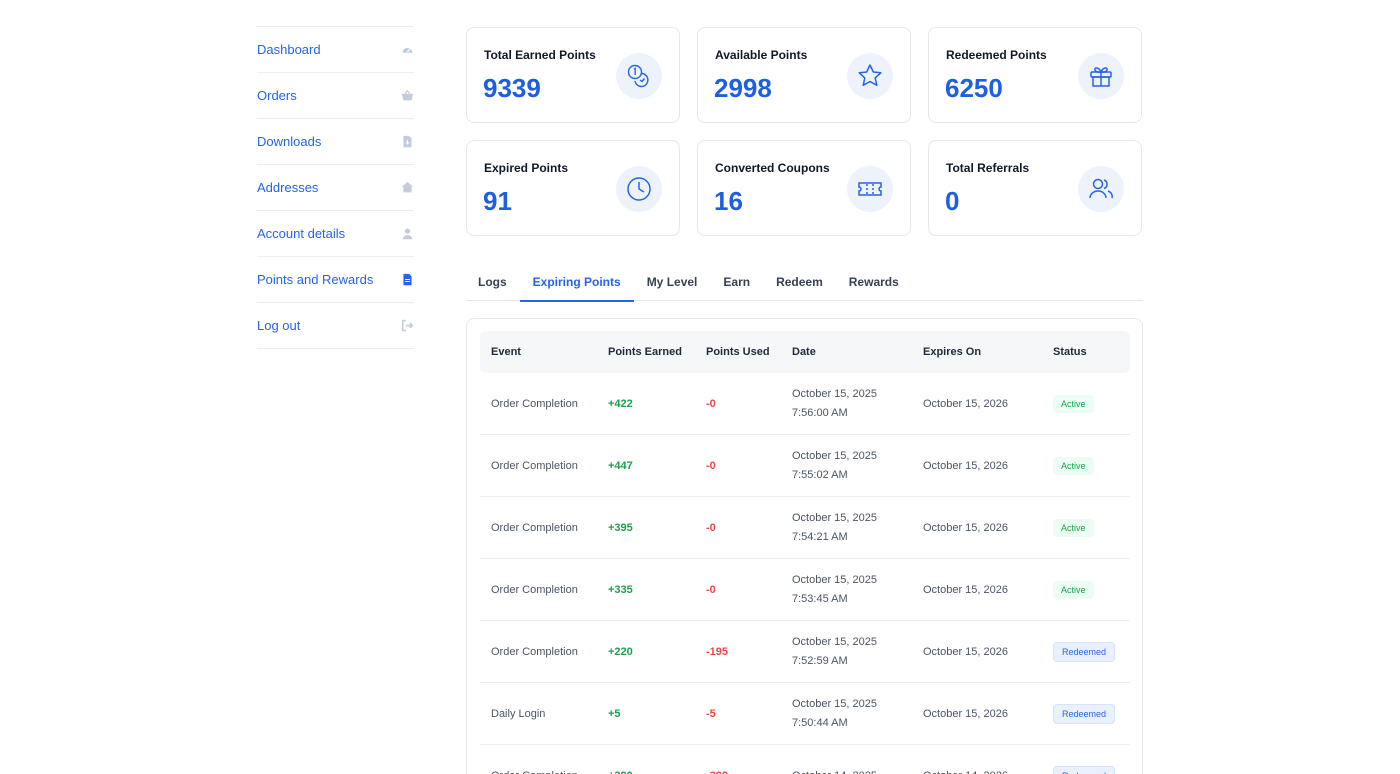 The width and height of the screenshot is (1400, 774). I want to click on sidebar-item-label: Downloads, so click(289, 141).